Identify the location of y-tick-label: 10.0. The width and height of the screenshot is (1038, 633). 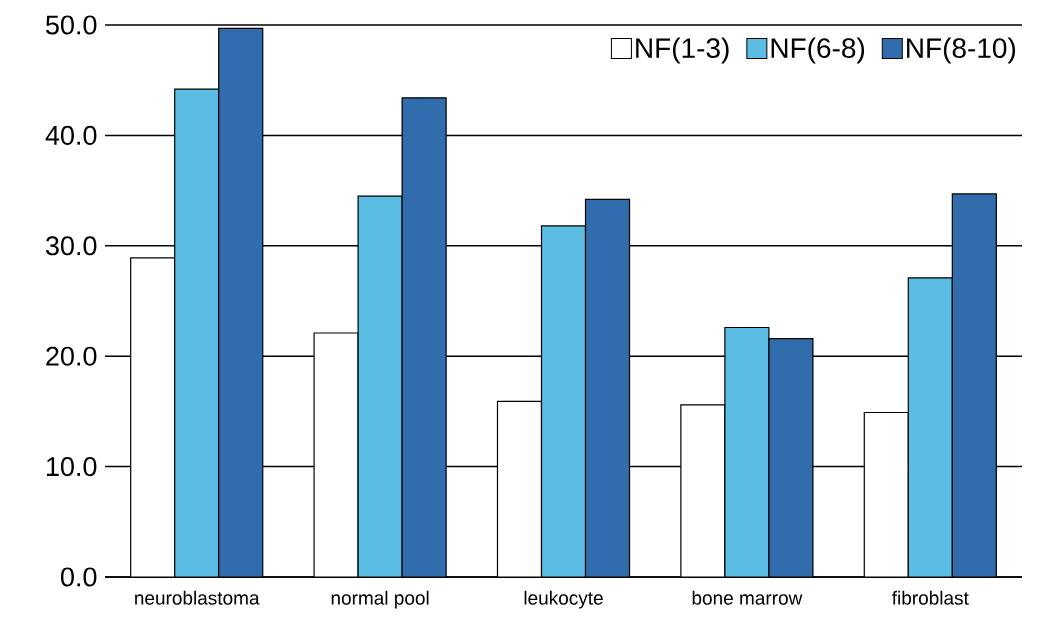
(71, 467).